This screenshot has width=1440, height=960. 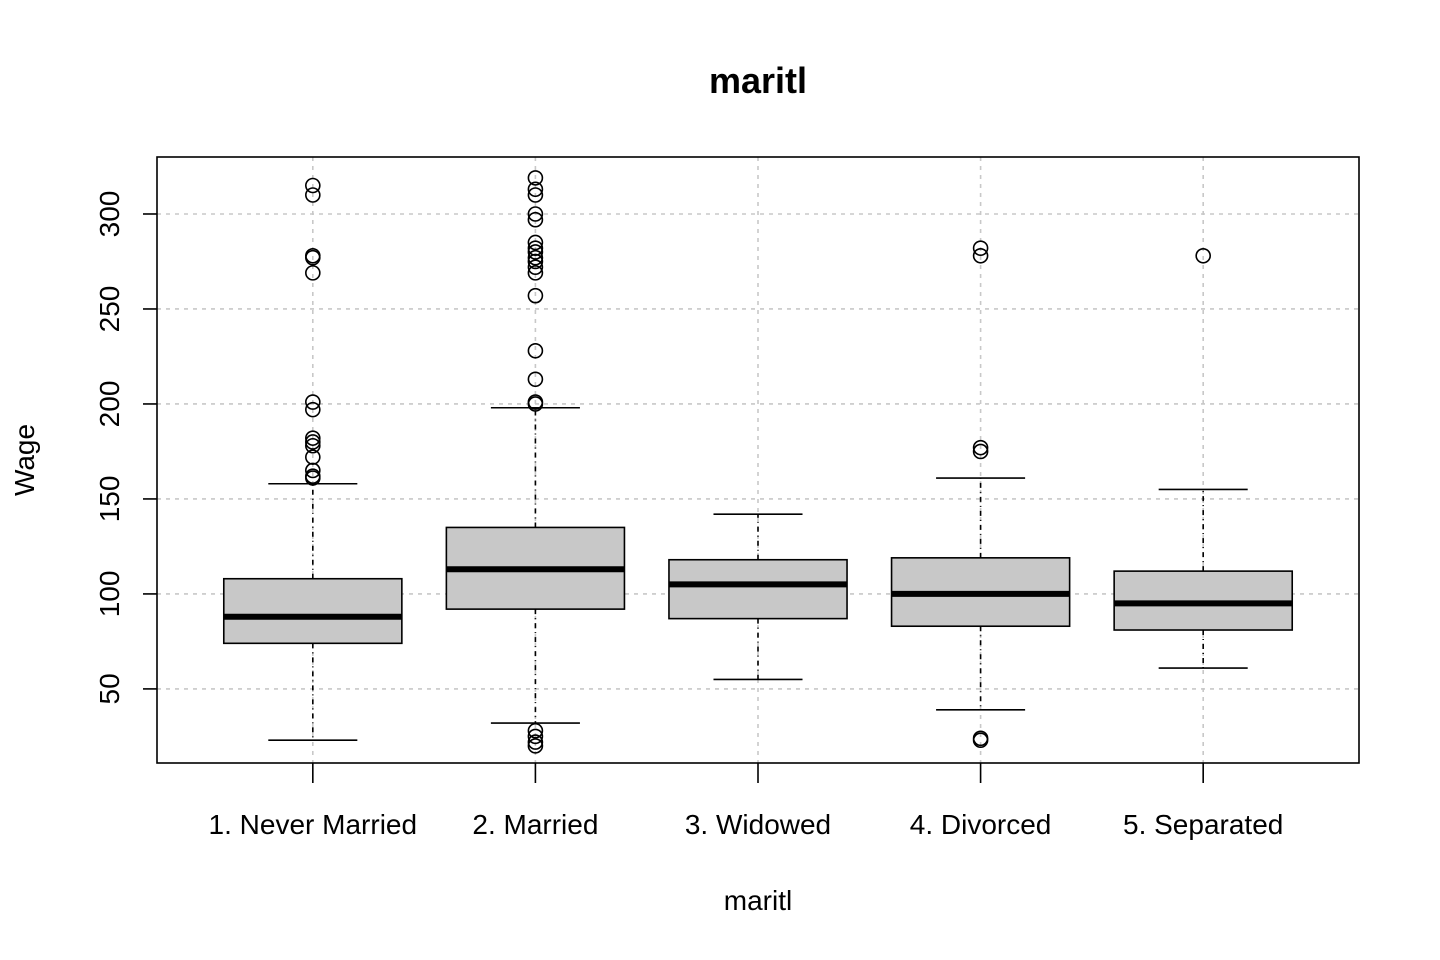 I want to click on y-tick-label-150: 150, so click(x=109, y=499).